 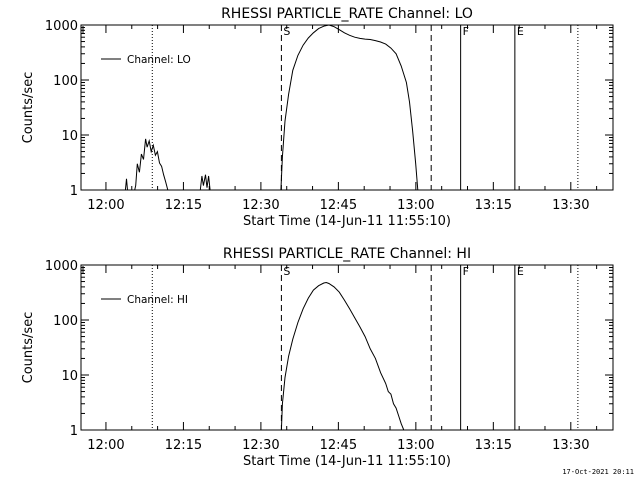 What do you see at coordinates (159, 60) in the screenshot?
I see `legend-entry: Channel: LO` at bounding box center [159, 60].